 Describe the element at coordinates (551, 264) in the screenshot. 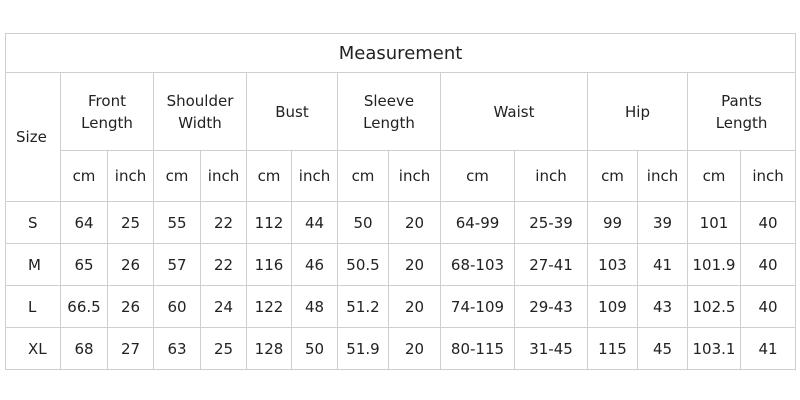

I see `value-cell: 27-41` at that location.